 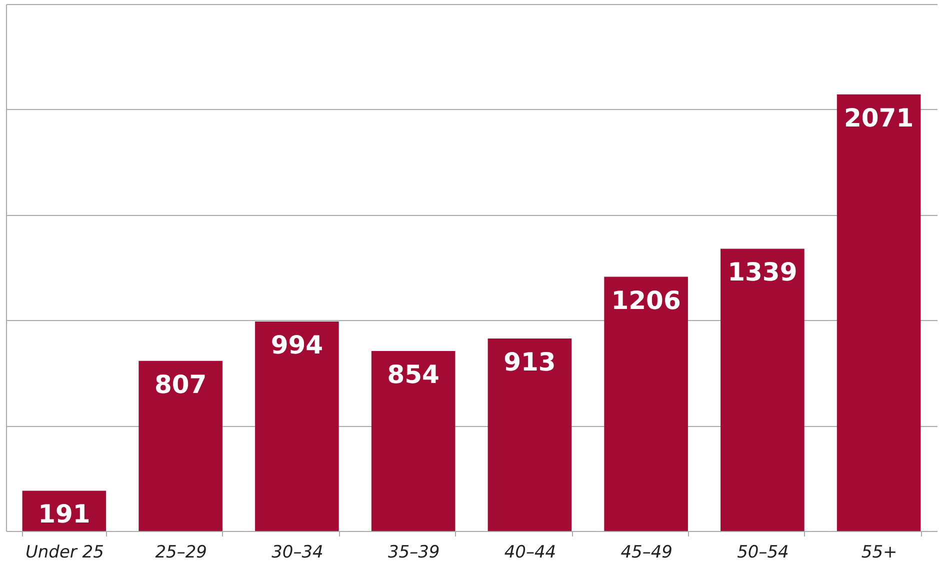 I want to click on data-label: 191, so click(x=64, y=514).